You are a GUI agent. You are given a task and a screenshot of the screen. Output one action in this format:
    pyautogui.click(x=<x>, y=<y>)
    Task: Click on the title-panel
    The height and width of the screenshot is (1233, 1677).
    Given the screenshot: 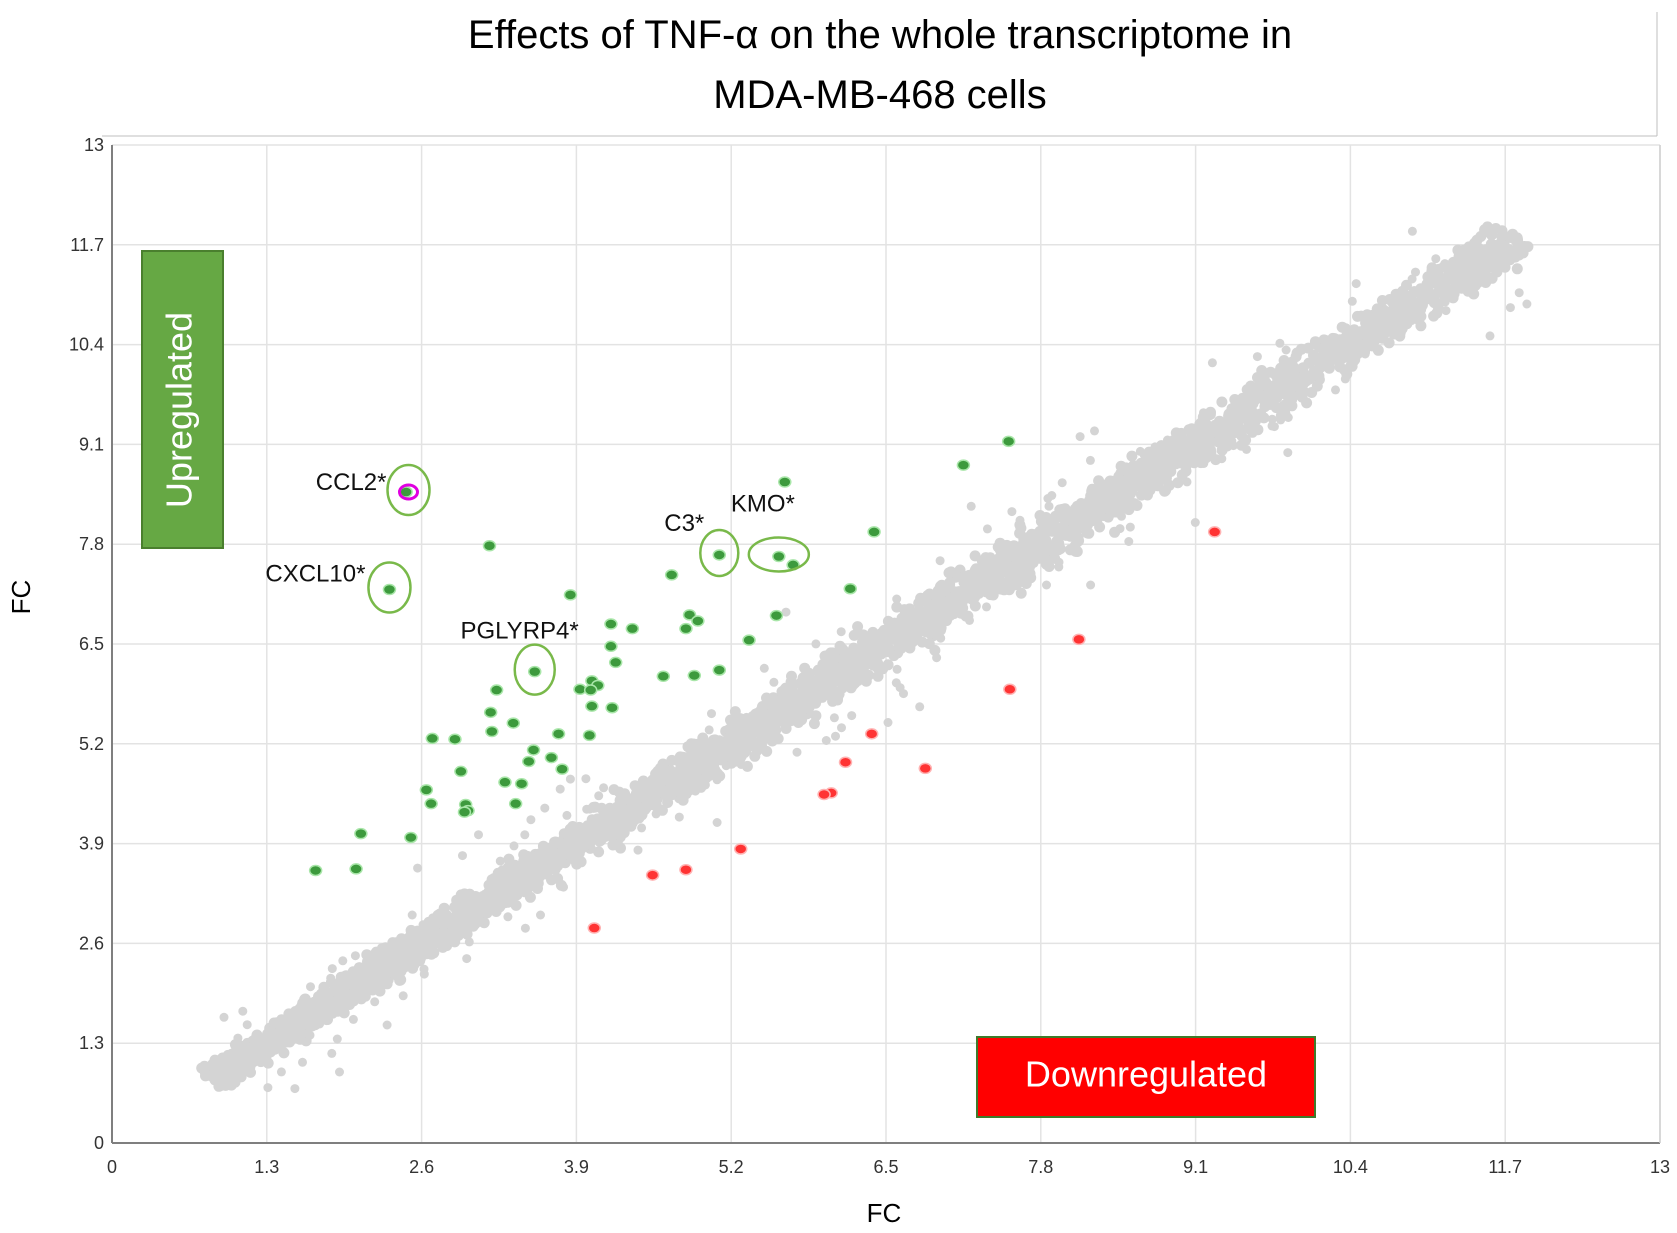 What is the action you would take?
    pyautogui.click(x=879, y=74)
    